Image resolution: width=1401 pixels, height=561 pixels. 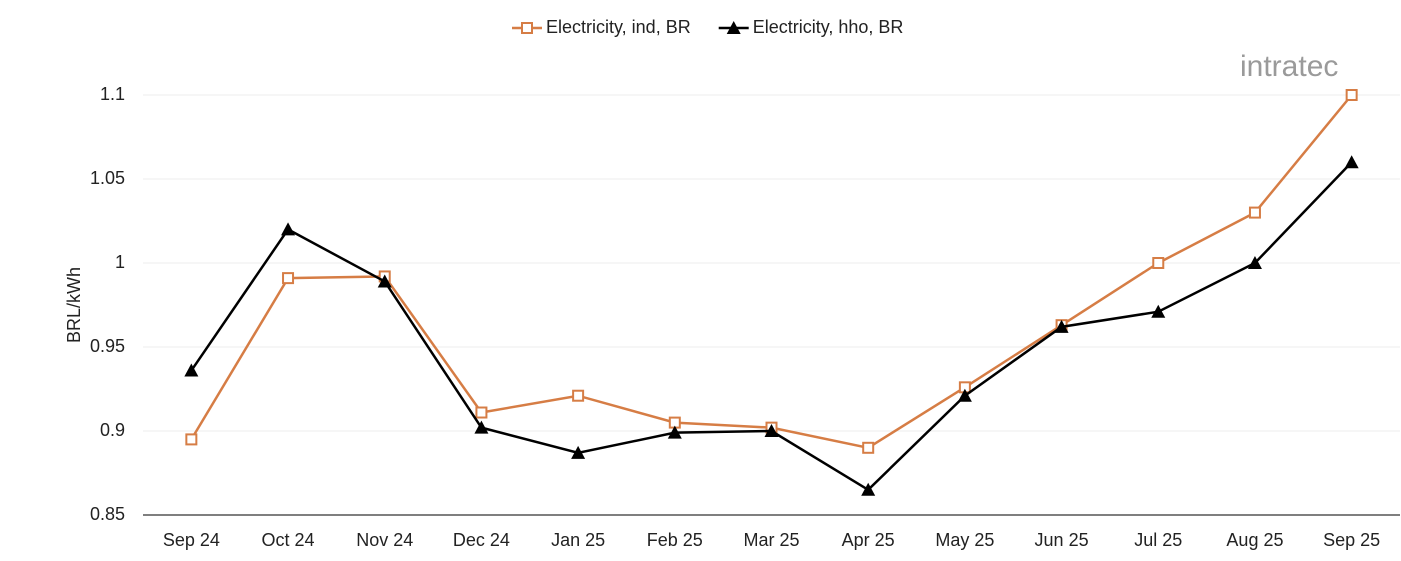 I want to click on x-tick-label: Sep 25, so click(x=1351, y=540).